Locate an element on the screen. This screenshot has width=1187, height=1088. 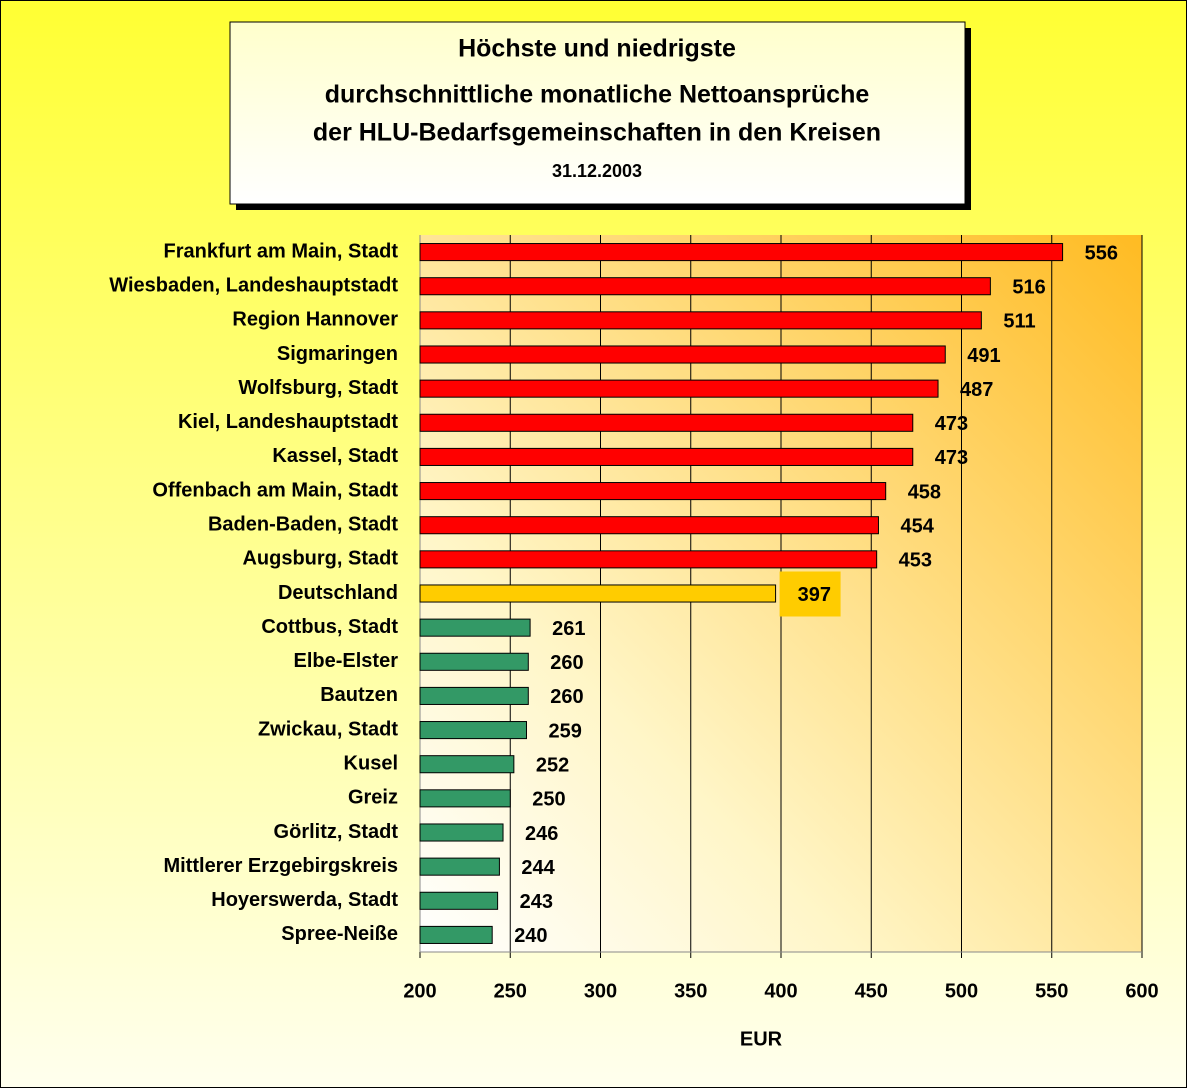
x-tick-label: 400 is located at coordinates (780, 991).